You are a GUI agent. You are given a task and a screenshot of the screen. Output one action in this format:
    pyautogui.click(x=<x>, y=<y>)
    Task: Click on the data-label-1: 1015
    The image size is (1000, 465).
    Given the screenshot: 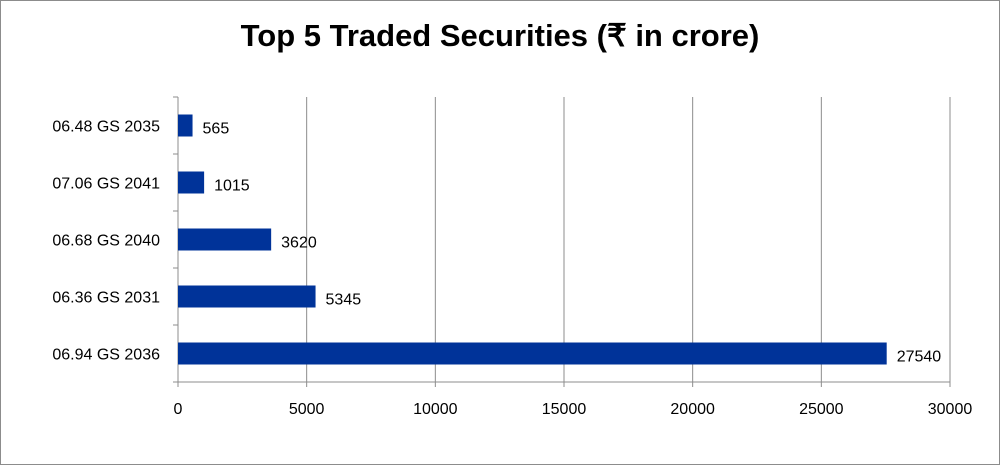 What is the action you would take?
    pyautogui.click(x=232, y=186)
    